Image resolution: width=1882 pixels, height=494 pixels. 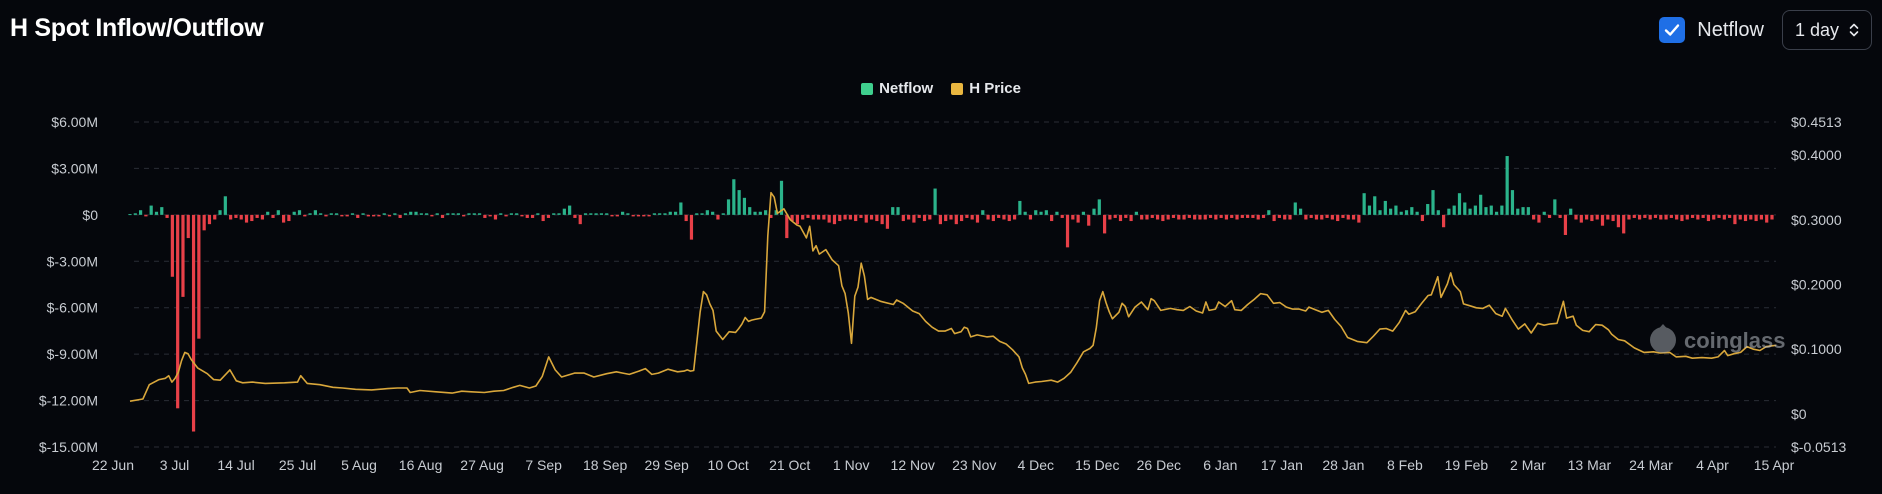 I want to click on x-tick-label: 4 Apr, so click(x=1712, y=465).